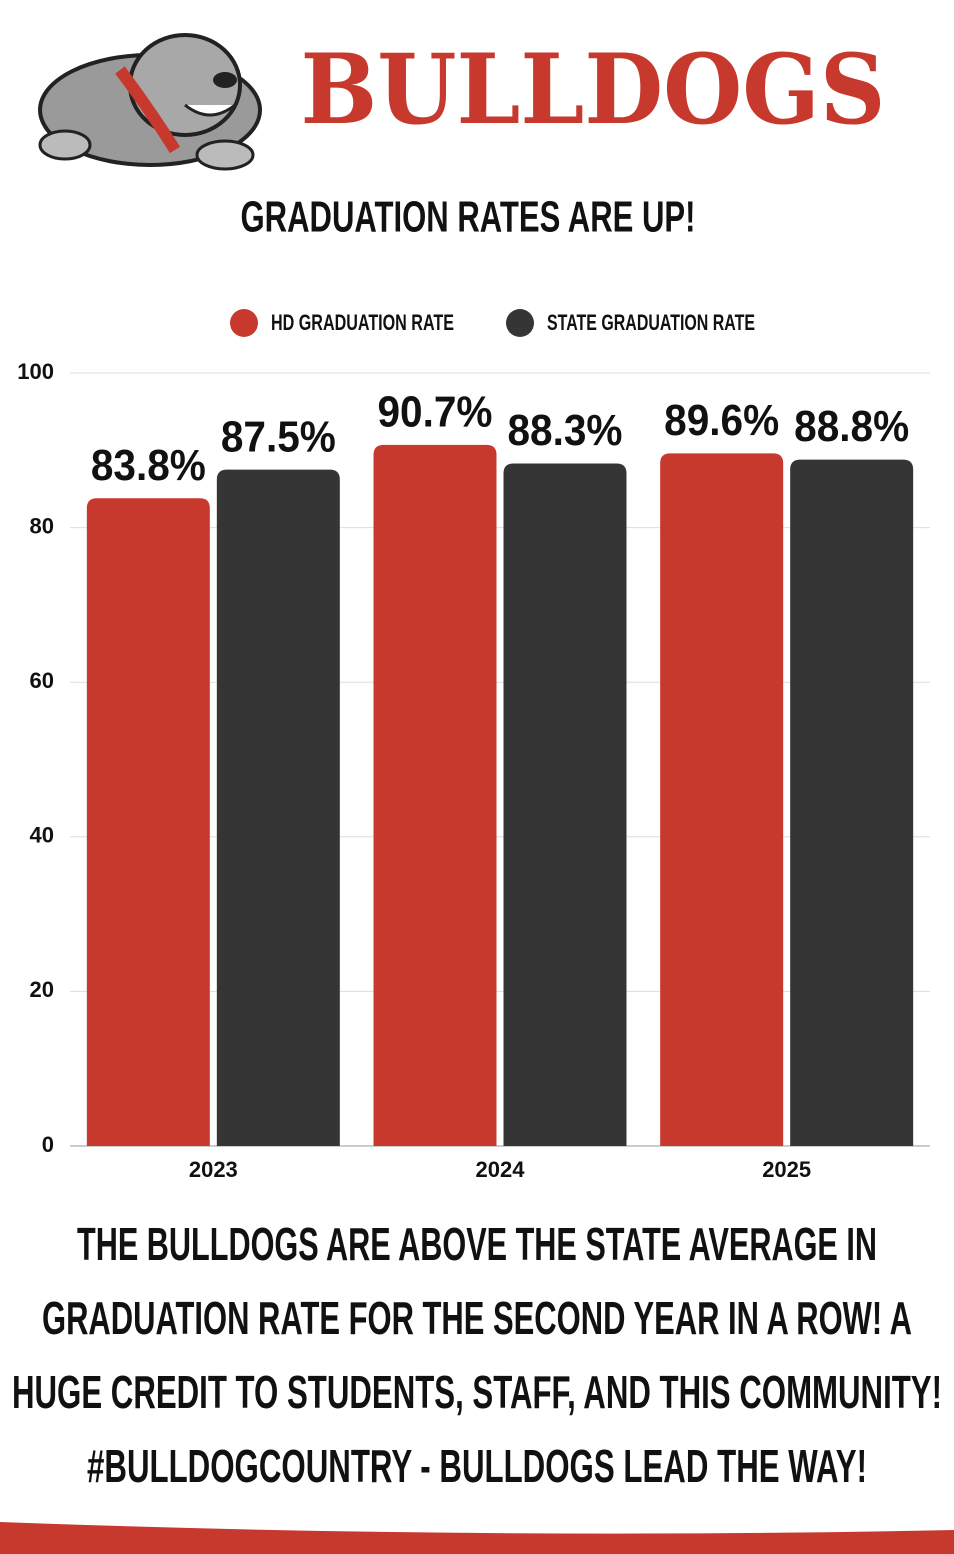 The height and width of the screenshot is (1554, 954). I want to click on value-label: 89.6%, so click(721, 420).